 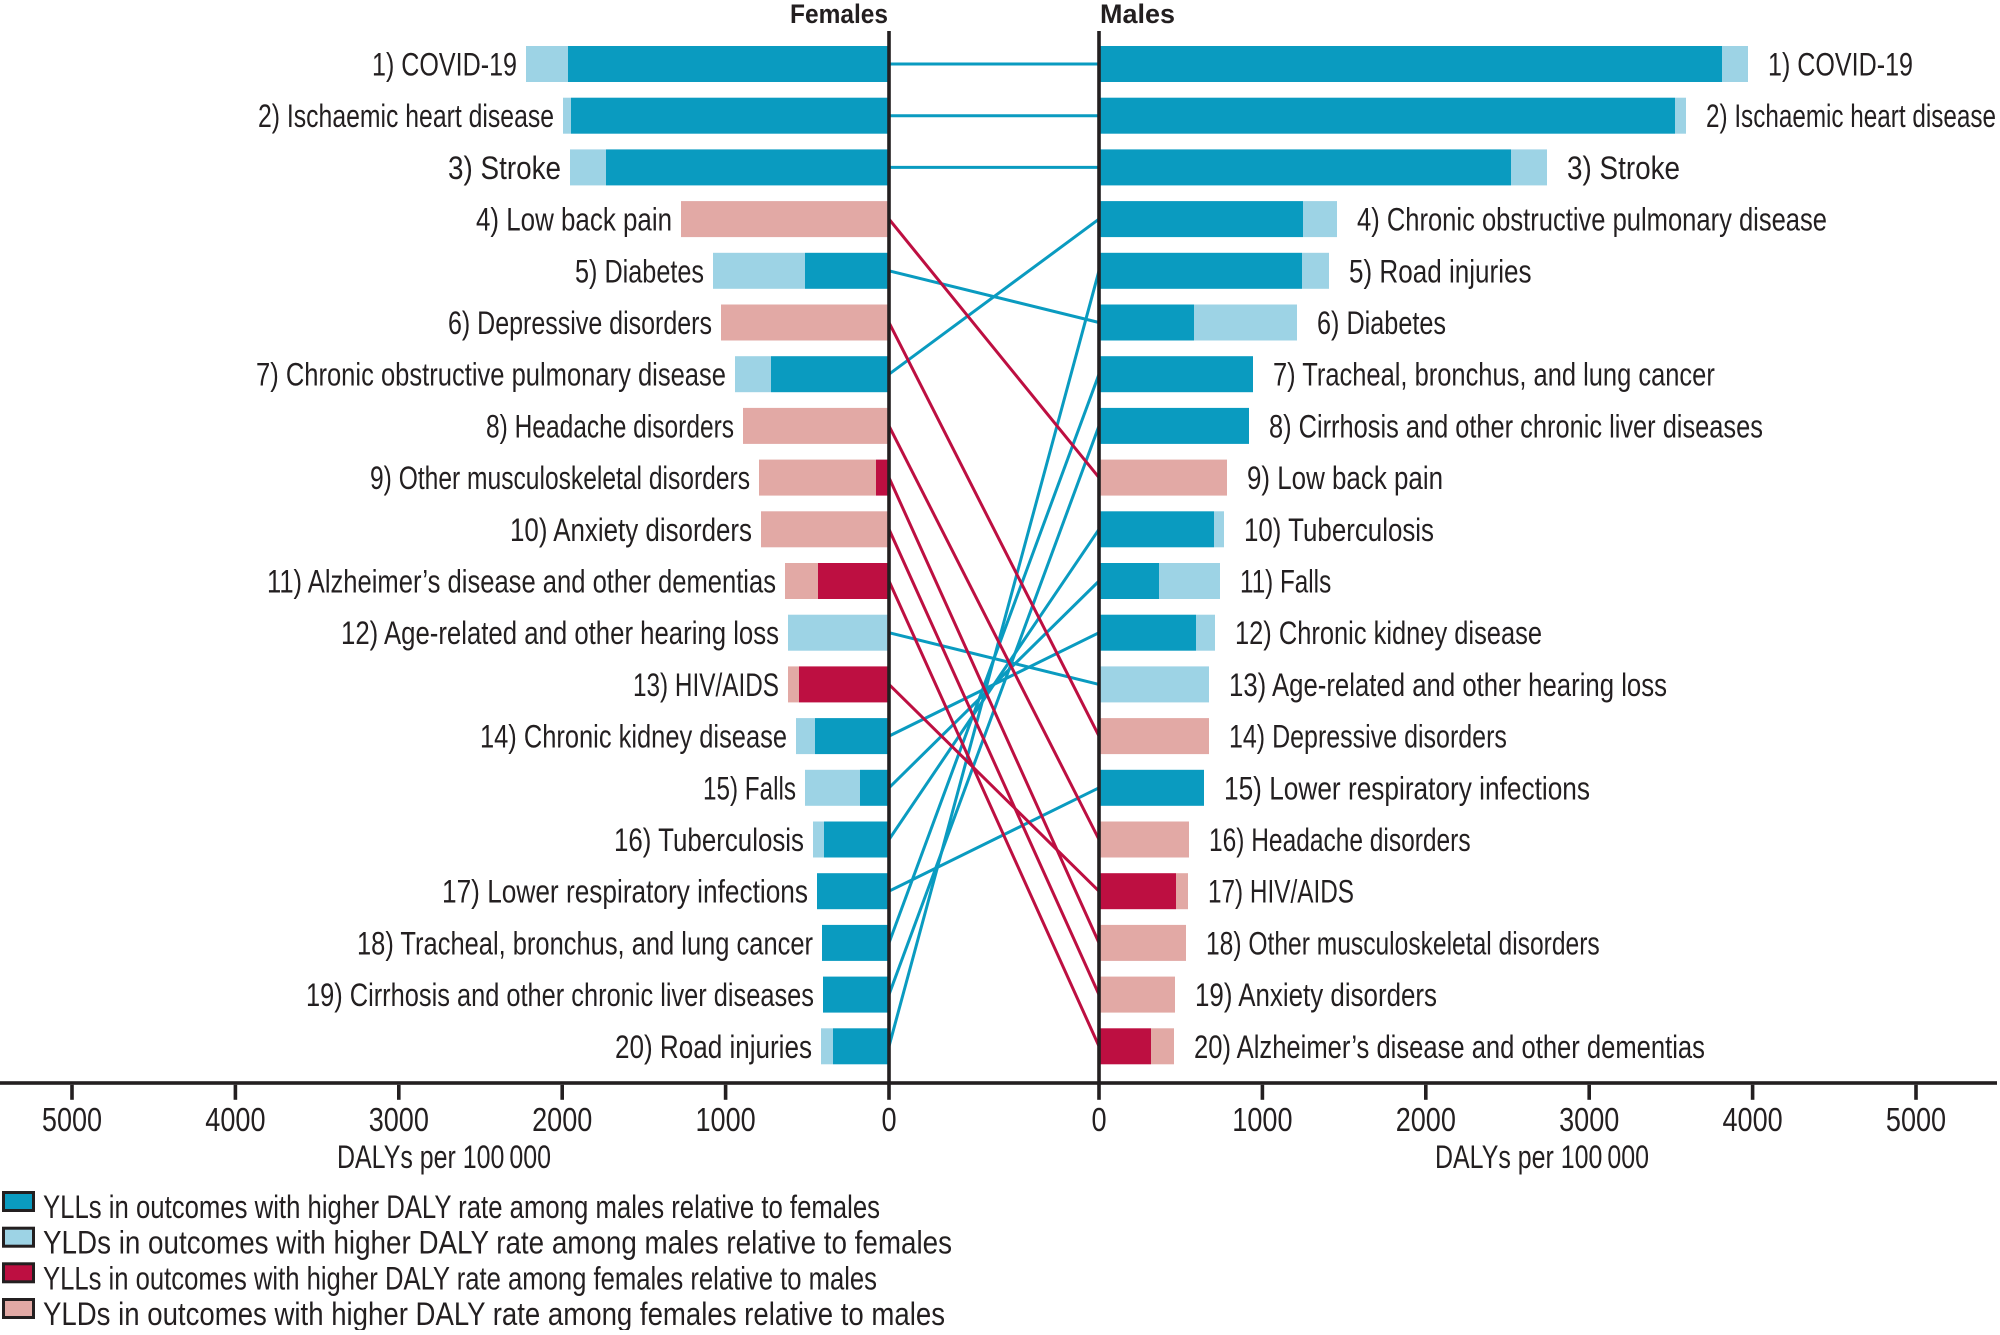 What do you see at coordinates (749, 788) in the screenshot?
I see `svg-text: 15) Falls` at bounding box center [749, 788].